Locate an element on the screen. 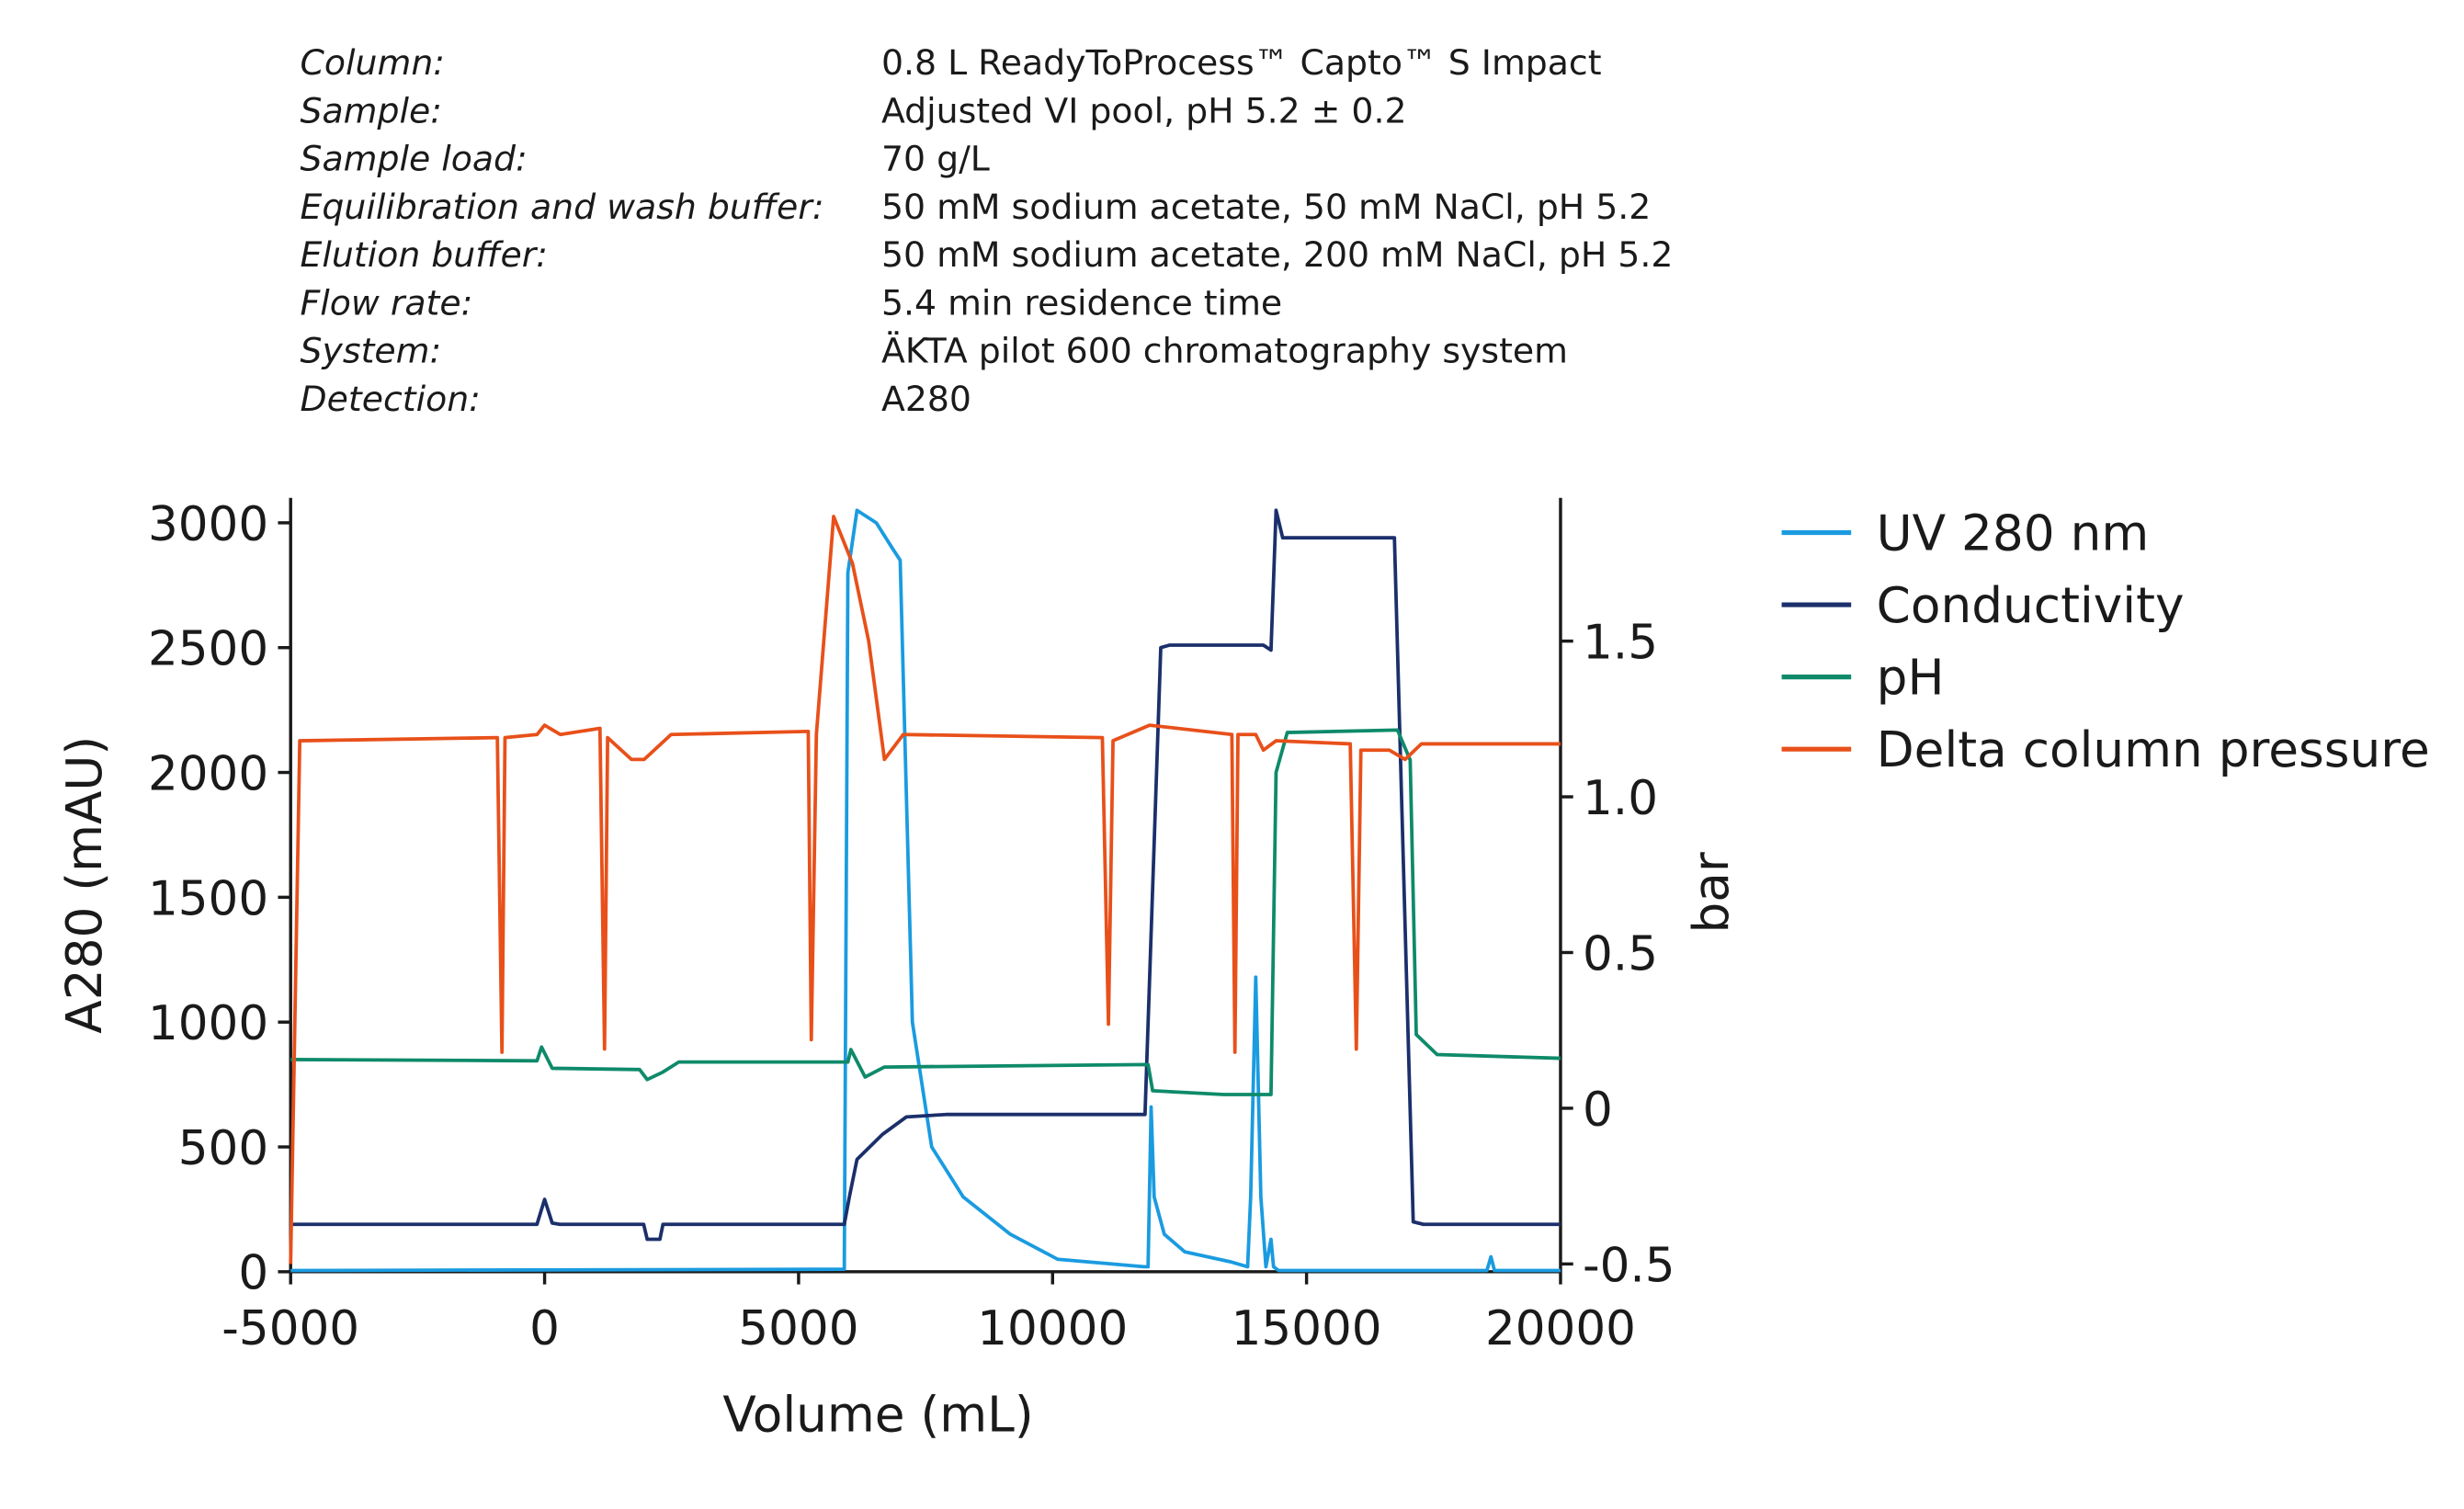 The image size is (2464, 1509). x-tick-label: 0 is located at coordinates (544, 1328).